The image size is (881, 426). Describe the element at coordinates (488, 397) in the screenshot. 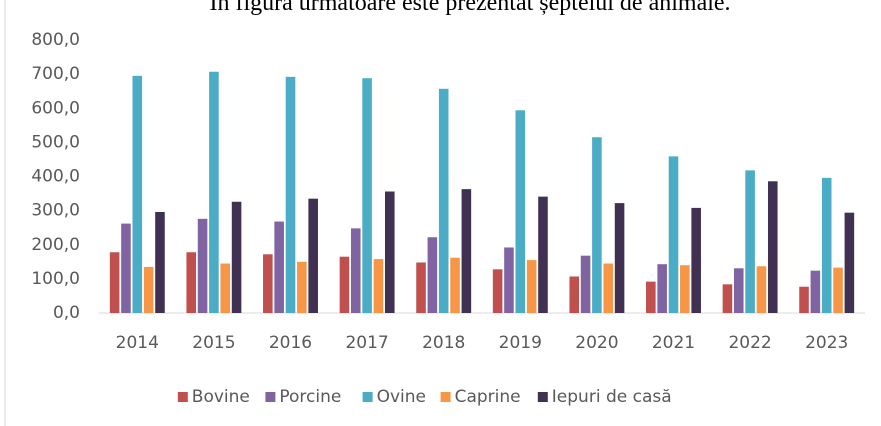

I see `legend-label: Caprine` at that location.